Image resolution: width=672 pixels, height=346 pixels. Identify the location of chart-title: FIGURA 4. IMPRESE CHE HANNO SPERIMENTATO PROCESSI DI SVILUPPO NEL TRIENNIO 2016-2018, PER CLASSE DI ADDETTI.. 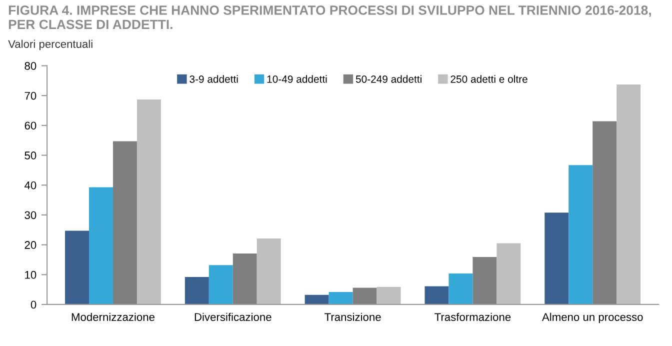
(329, 18).